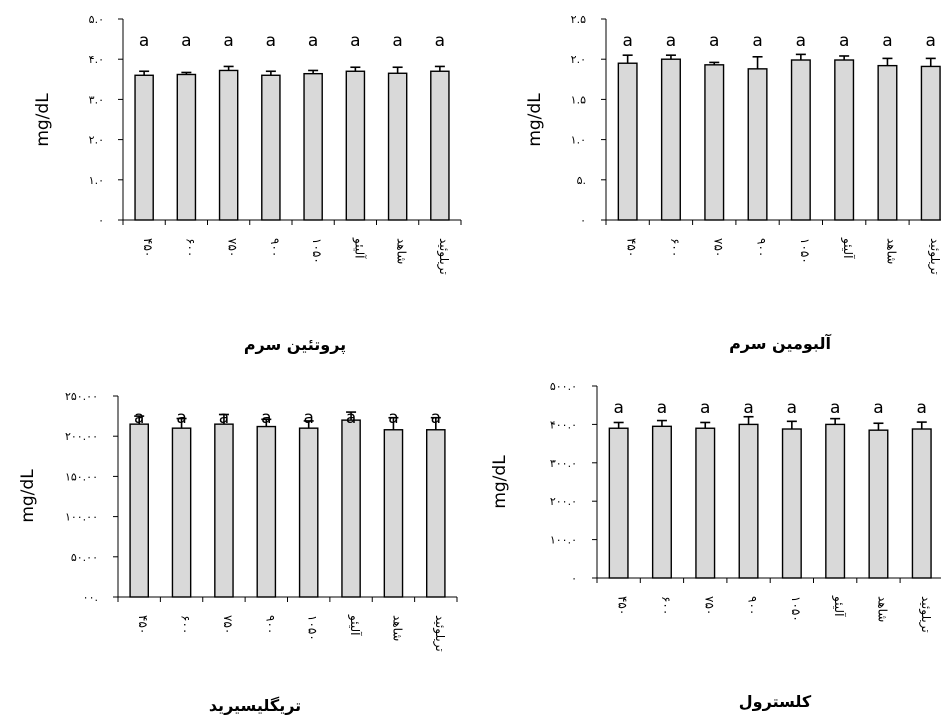  I want to click on chart-3-y-tick-label: ۱۰۰.۰۰, so click(81, 517).